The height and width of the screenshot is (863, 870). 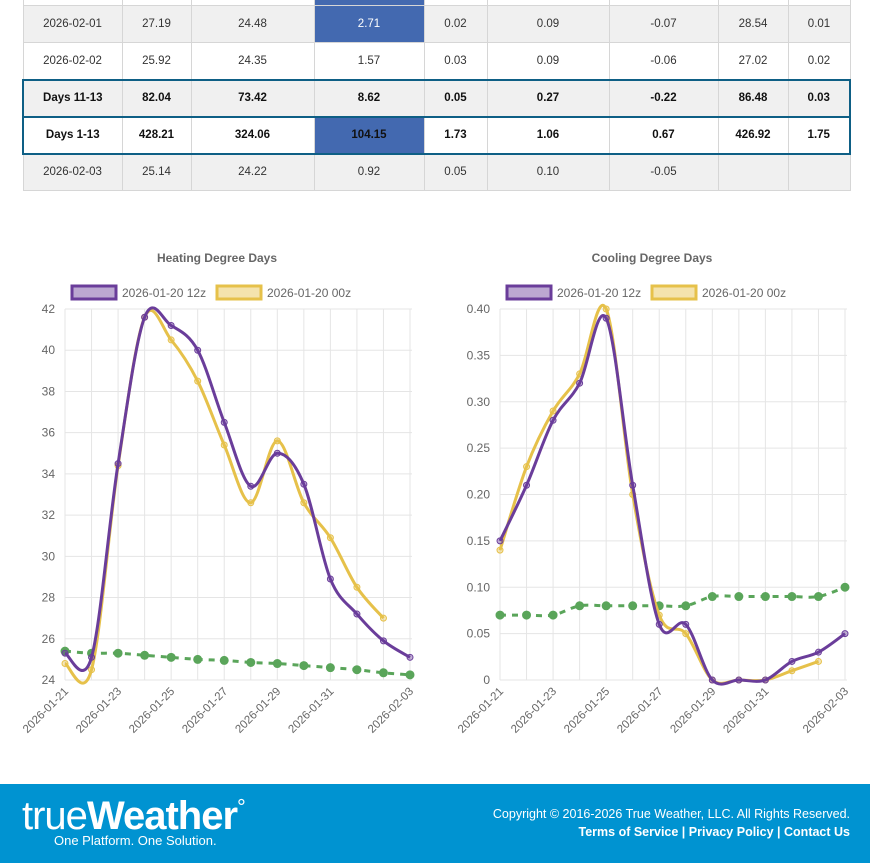 What do you see at coordinates (258, 711) in the screenshot?
I see `x-tick-label: 2026-01-29` at bounding box center [258, 711].